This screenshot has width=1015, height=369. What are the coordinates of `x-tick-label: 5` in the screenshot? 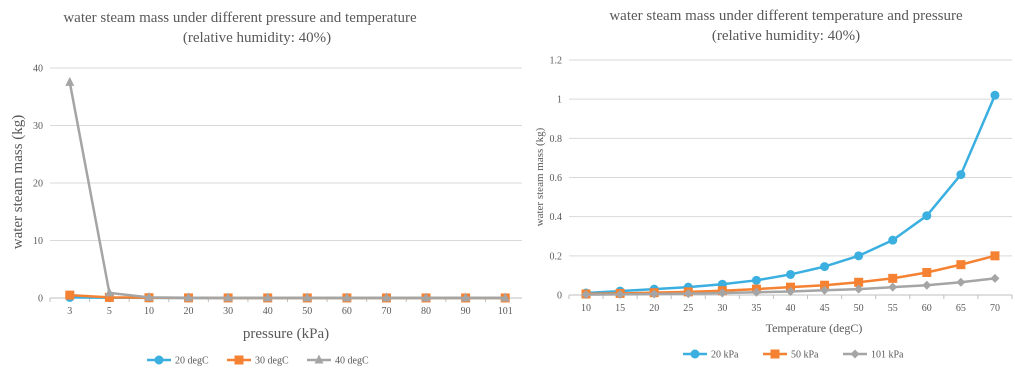 It's located at (109, 311).